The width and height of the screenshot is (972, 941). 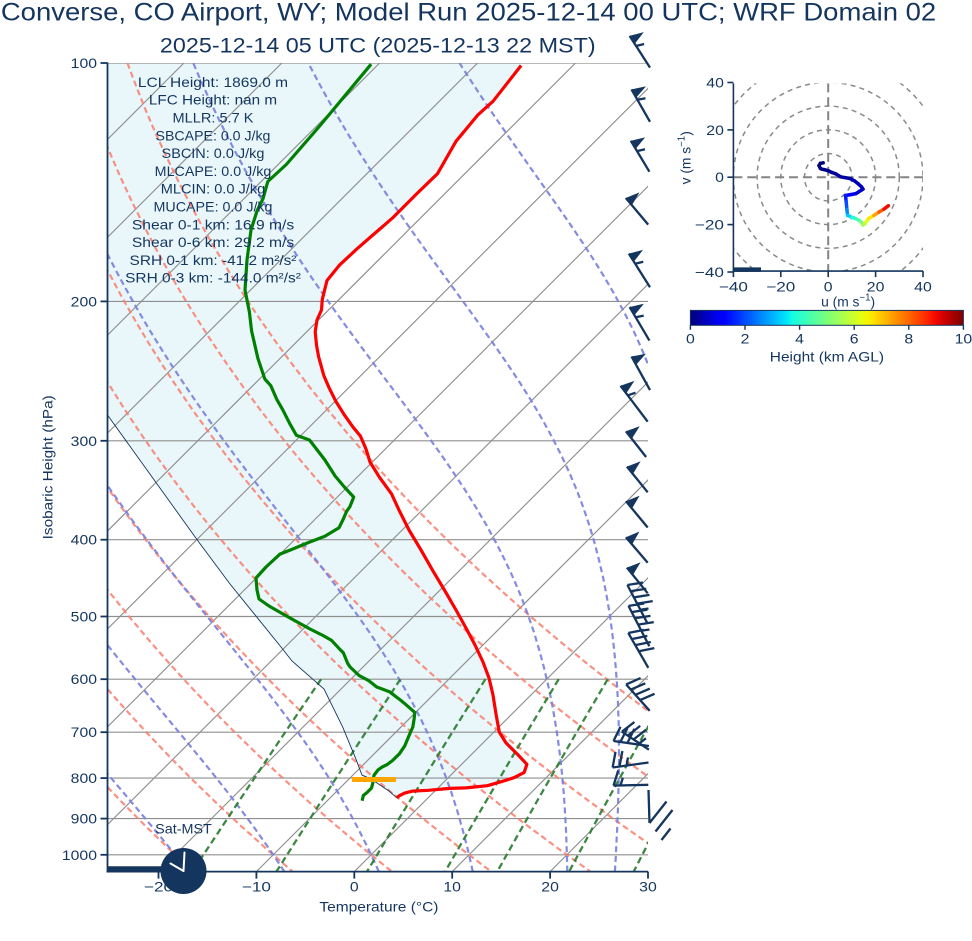 What do you see at coordinates (213, 260) in the screenshot?
I see `svg-text: SRH 0-1 km: -41.2 m²/s²` at bounding box center [213, 260].